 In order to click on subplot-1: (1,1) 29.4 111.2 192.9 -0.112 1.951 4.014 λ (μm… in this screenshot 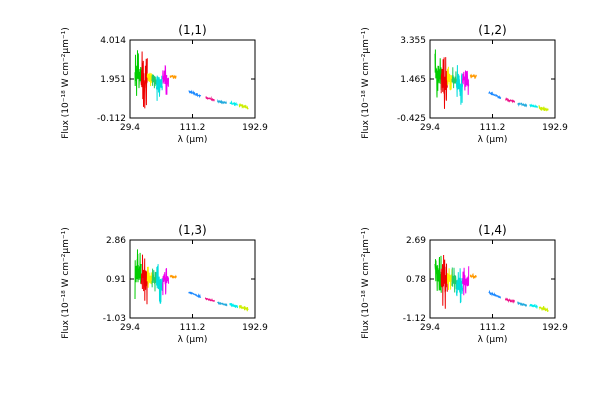, I will do `click(164, 84)`.